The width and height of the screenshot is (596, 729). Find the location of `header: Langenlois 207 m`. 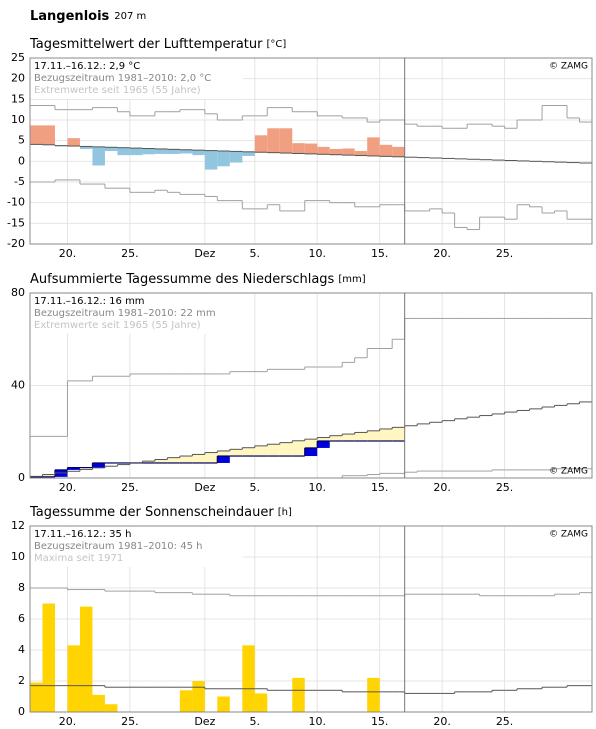

header: Langenlois 207 m is located at coordinates (88, 16).